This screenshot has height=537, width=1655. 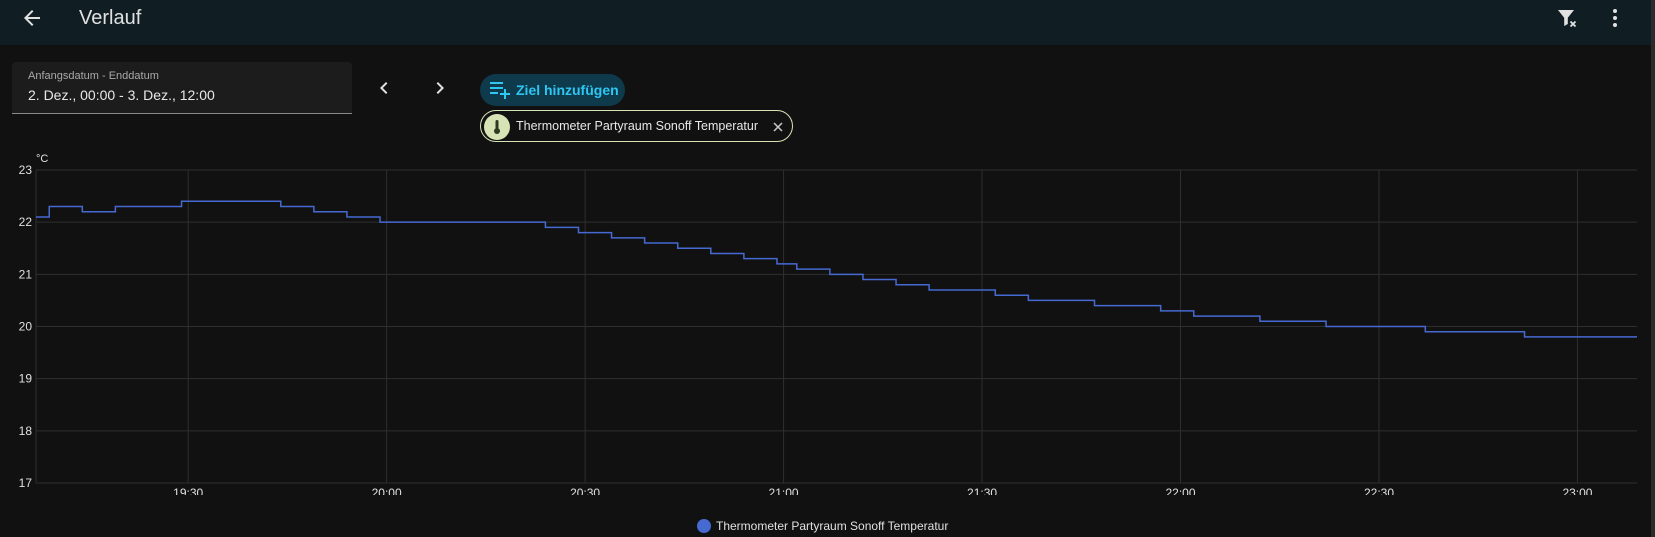 What do you see at coordinates (1181, 490) in the screenshot?
I see `x-tick-label: 22:00` at bounding box center [1181, 490].